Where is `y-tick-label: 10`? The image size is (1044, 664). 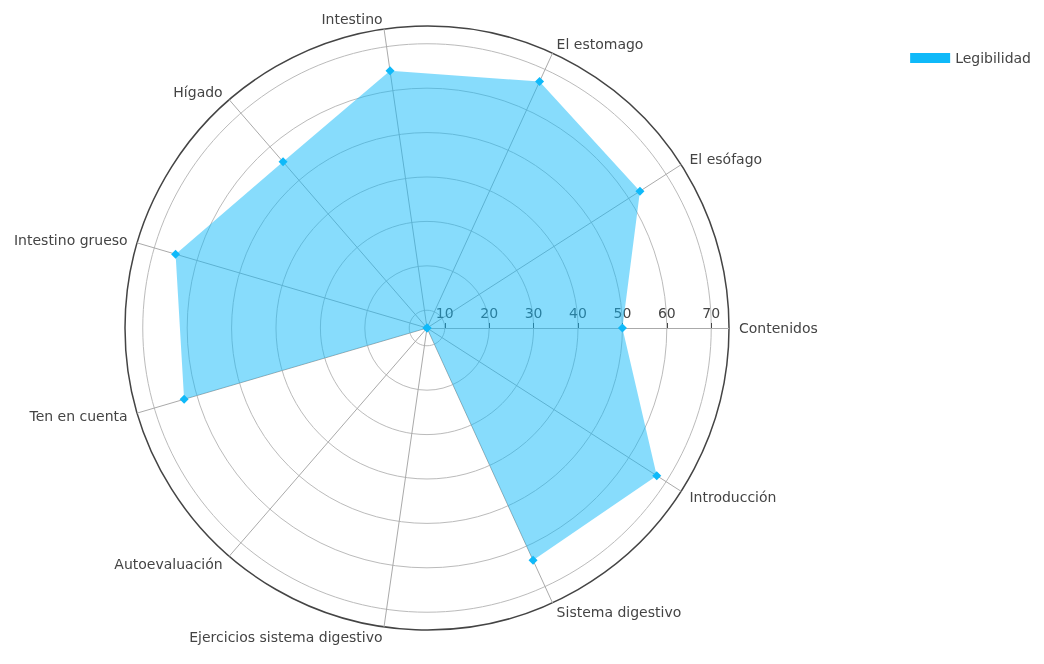 y-tick-label: 10 is located at coordinates (444, 313).